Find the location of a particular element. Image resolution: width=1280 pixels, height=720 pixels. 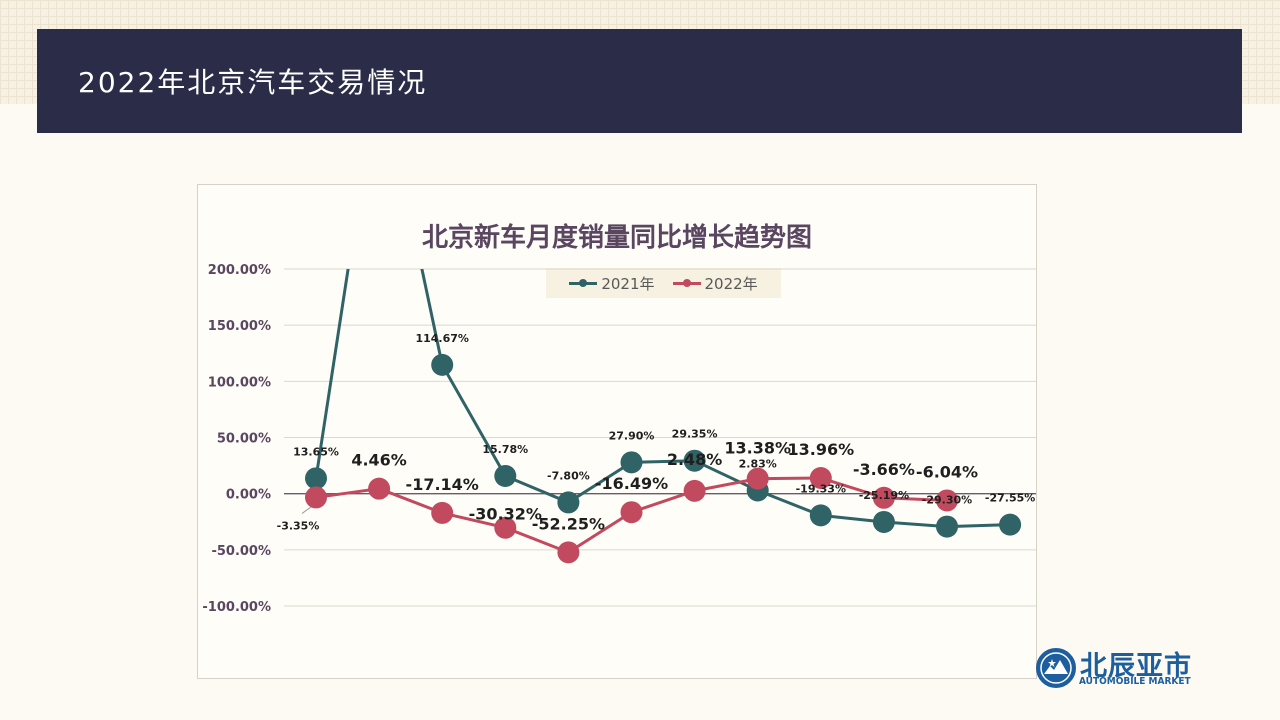

page-title: 2022年北京汽车交易情况 is located at coordinates (253, 82).